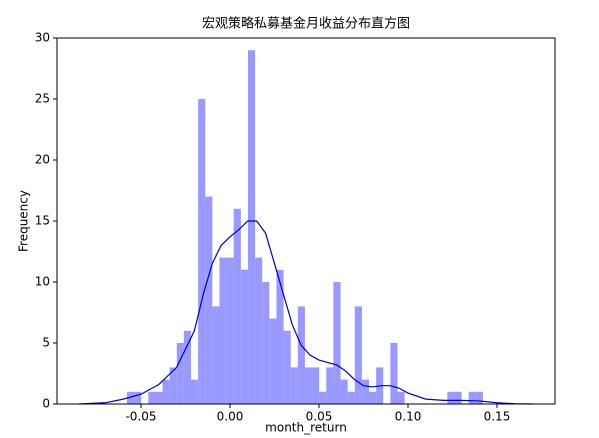 The height and width of the screenshot is (438, 599). What do you see at coordinates (497, 417) in the screenshot?
I see `x-tick-label: 0.15` at bounding box center [497, 417].